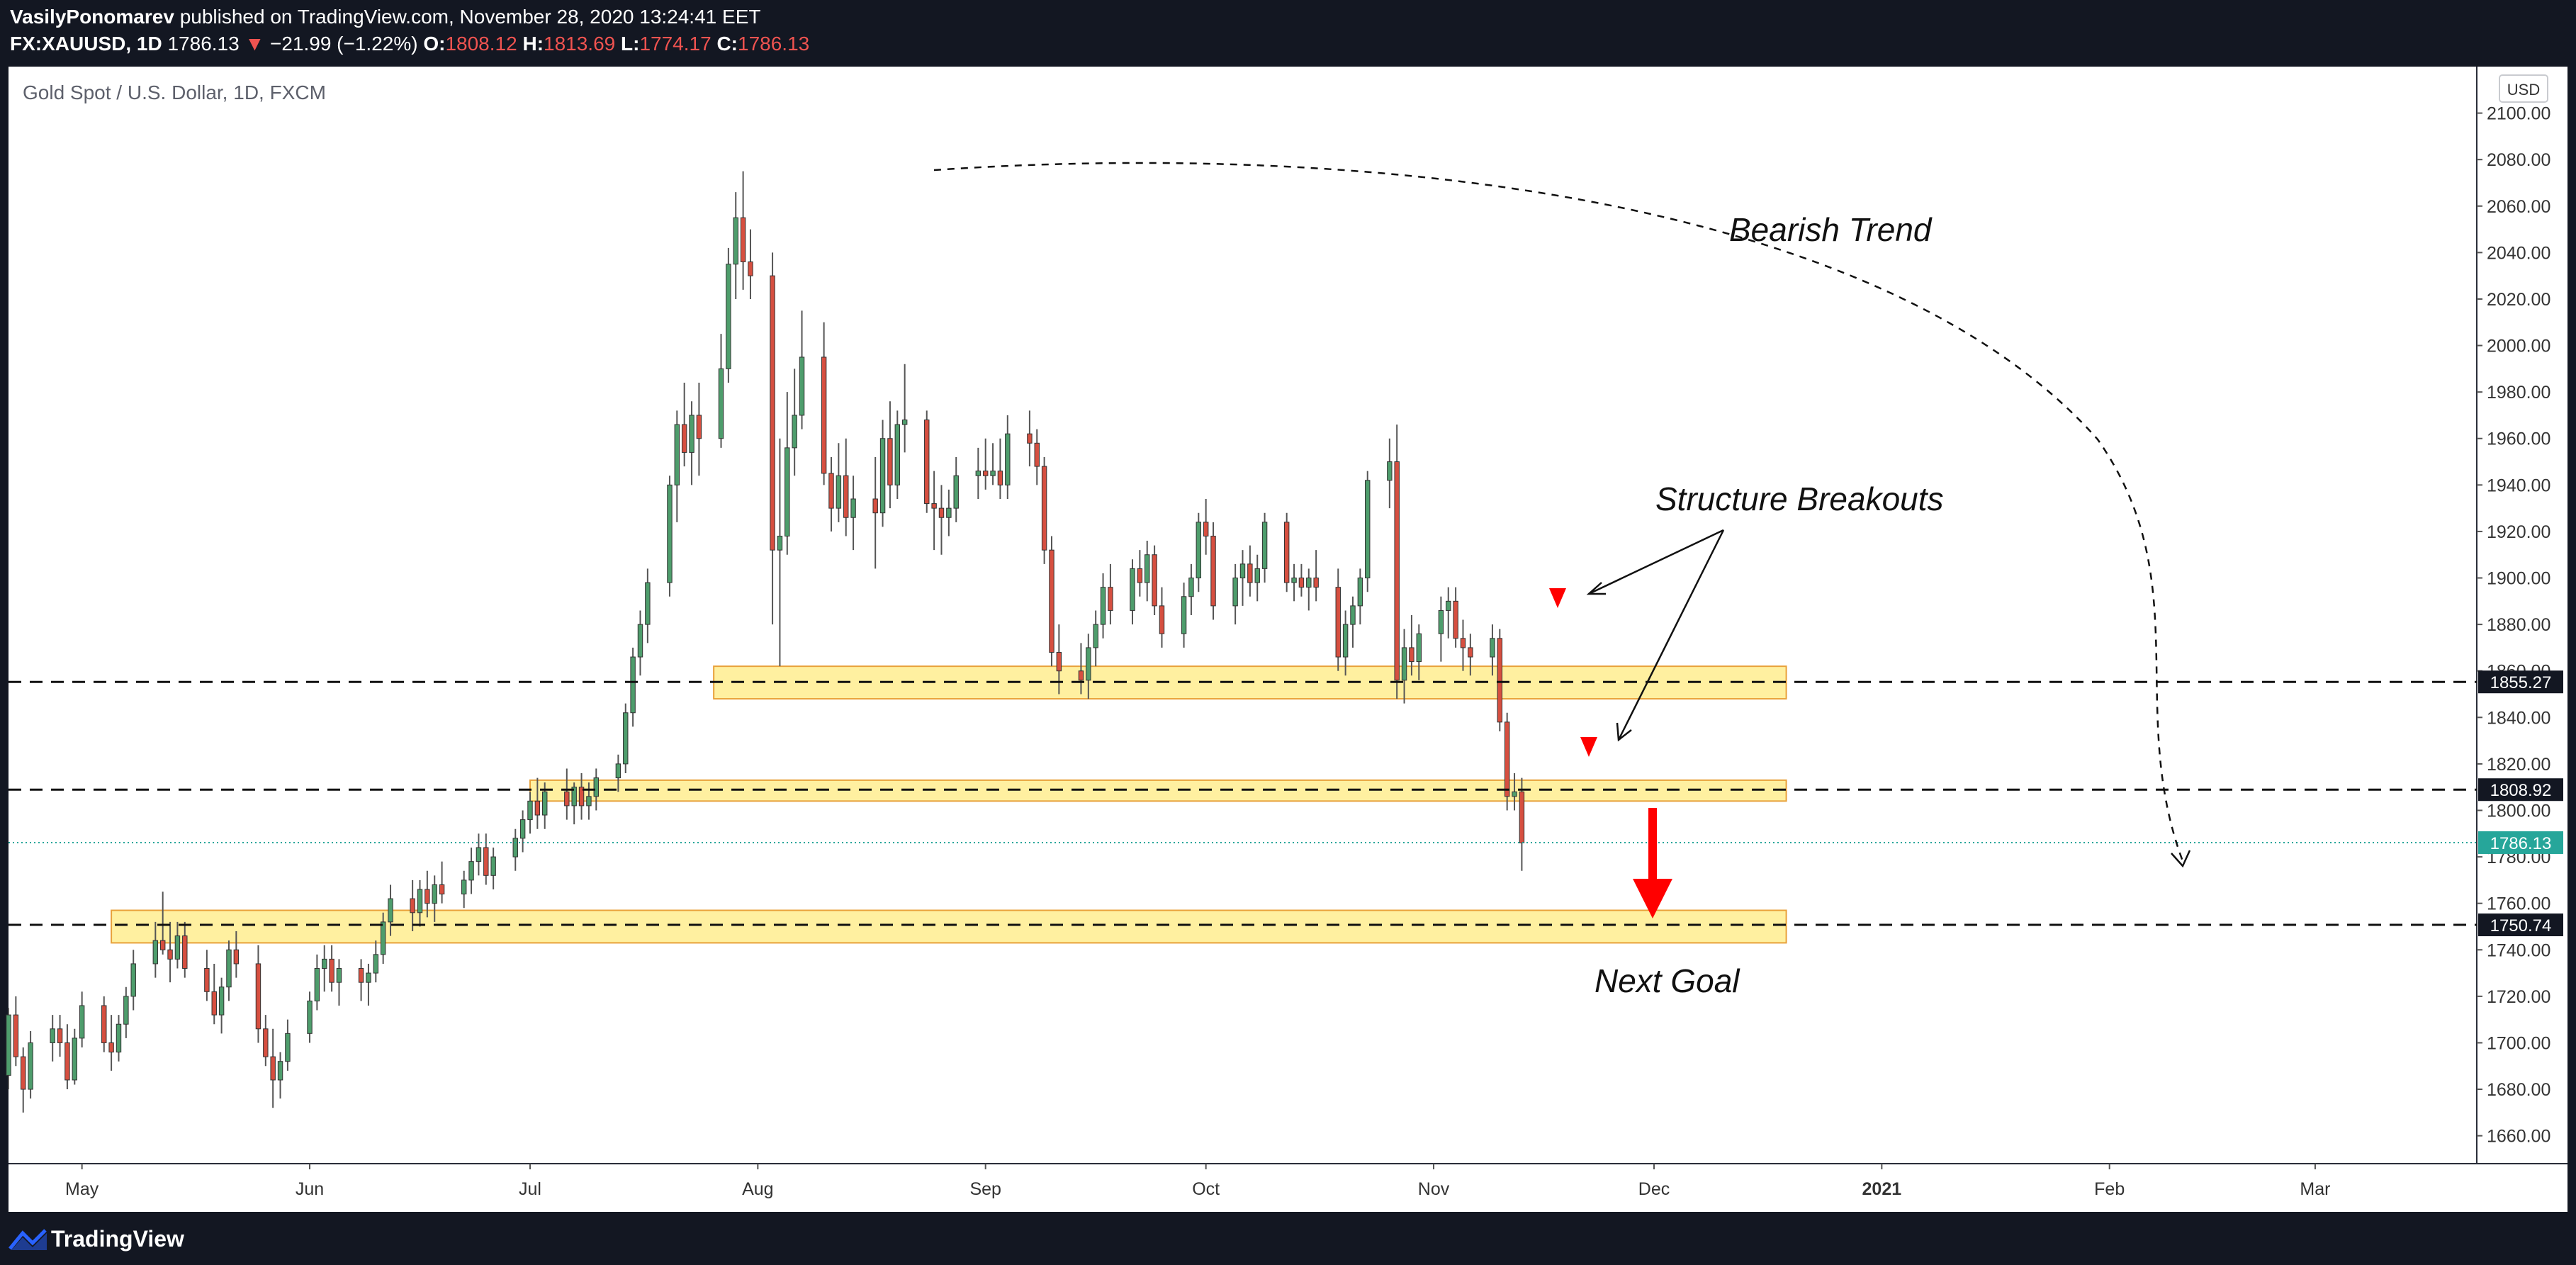  Describe the element at coordinates (1288, 1188) in the screenshot. I see `time-axis` at that location.